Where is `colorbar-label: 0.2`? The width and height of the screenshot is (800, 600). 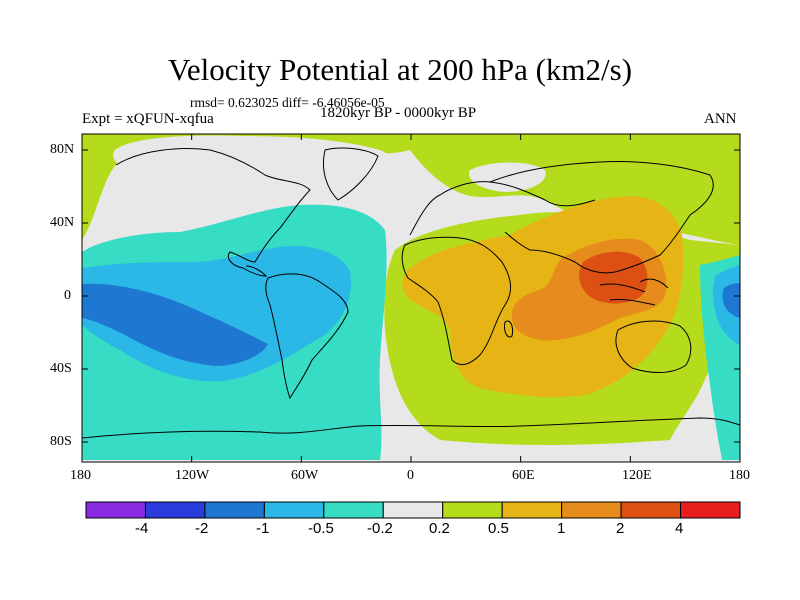 colorbar-label: 0.2 is located at coordinates (439, 528).